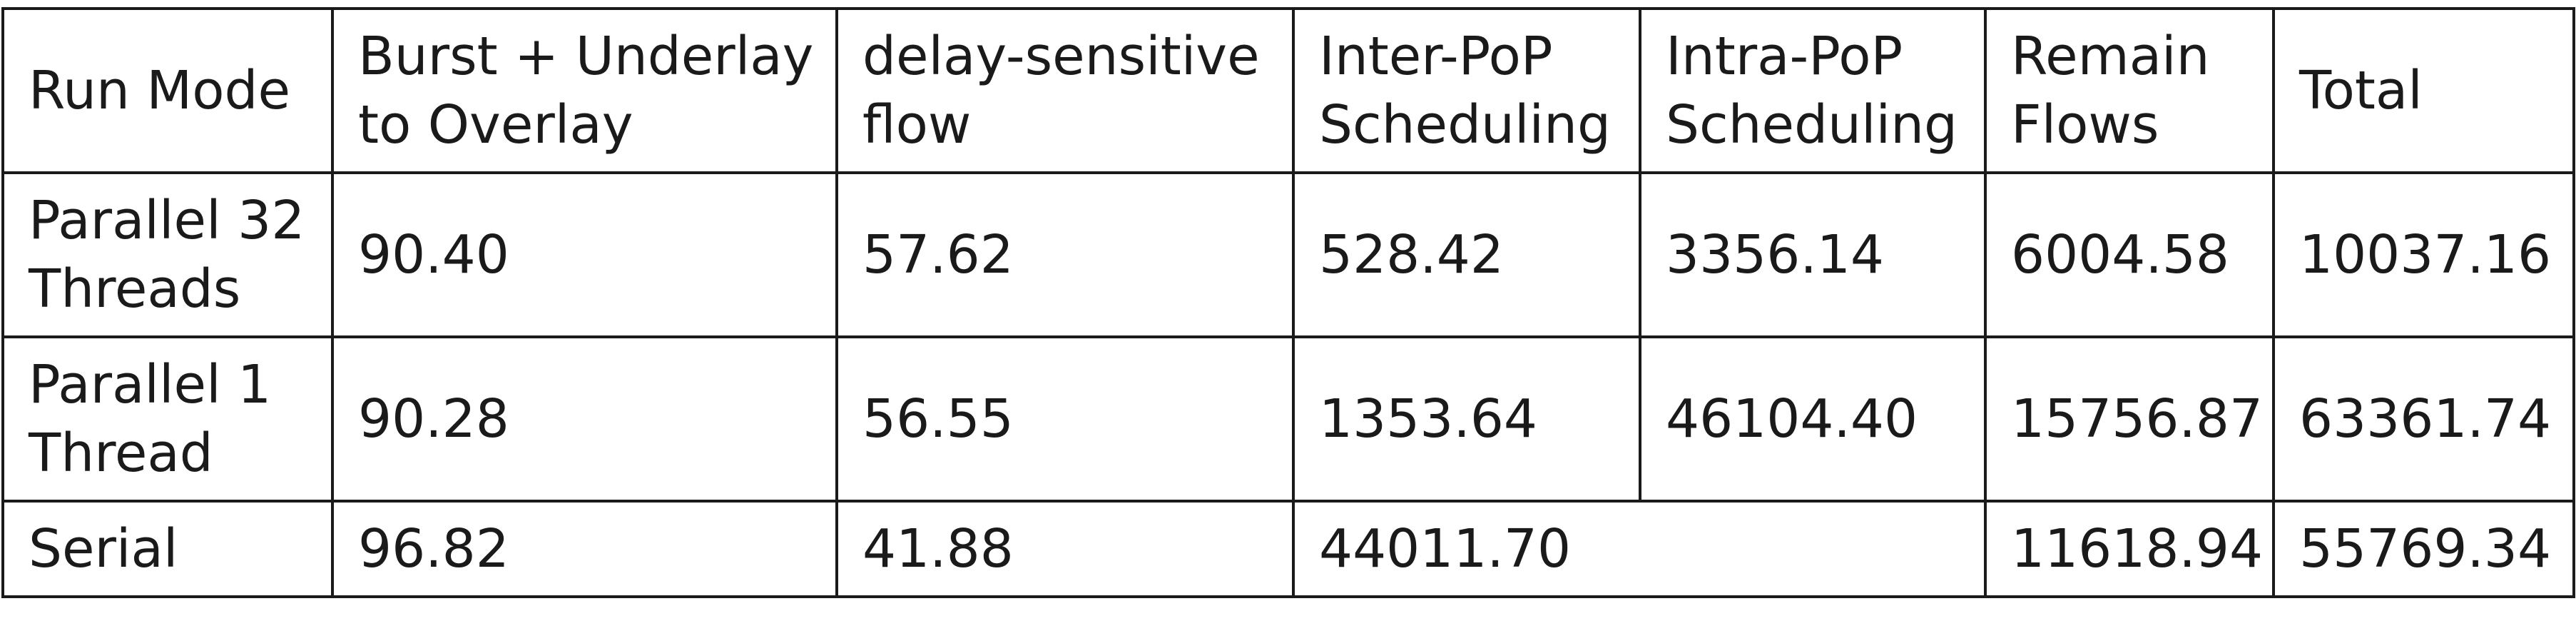 The width and height of the screenshot is (2576, 621). Describe the element at coordinates (167, 220) in the screenshot. I see `run-mode-line-1: Parallel 32` at that location.